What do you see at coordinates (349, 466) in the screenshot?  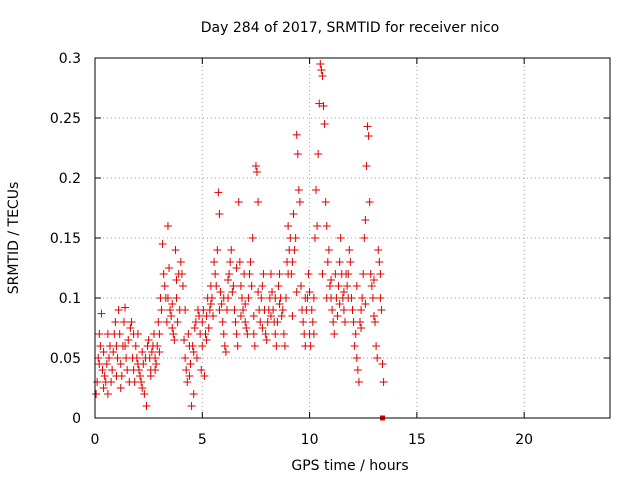 I see `x-axis-label: GPS time / hours` at bounding box center [349, 466].